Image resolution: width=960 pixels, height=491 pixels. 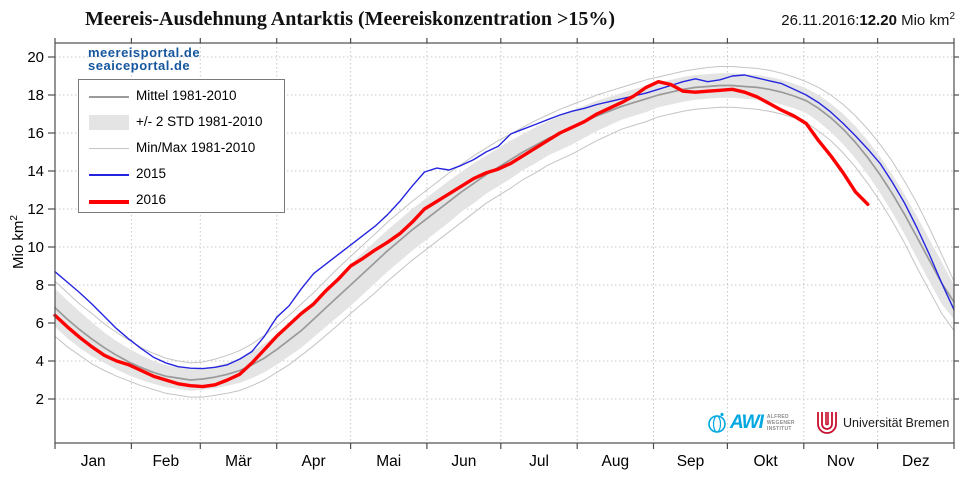 I want to click on watermark: meereisportal.de seaiceportal.de, so click(x=144, y=59).